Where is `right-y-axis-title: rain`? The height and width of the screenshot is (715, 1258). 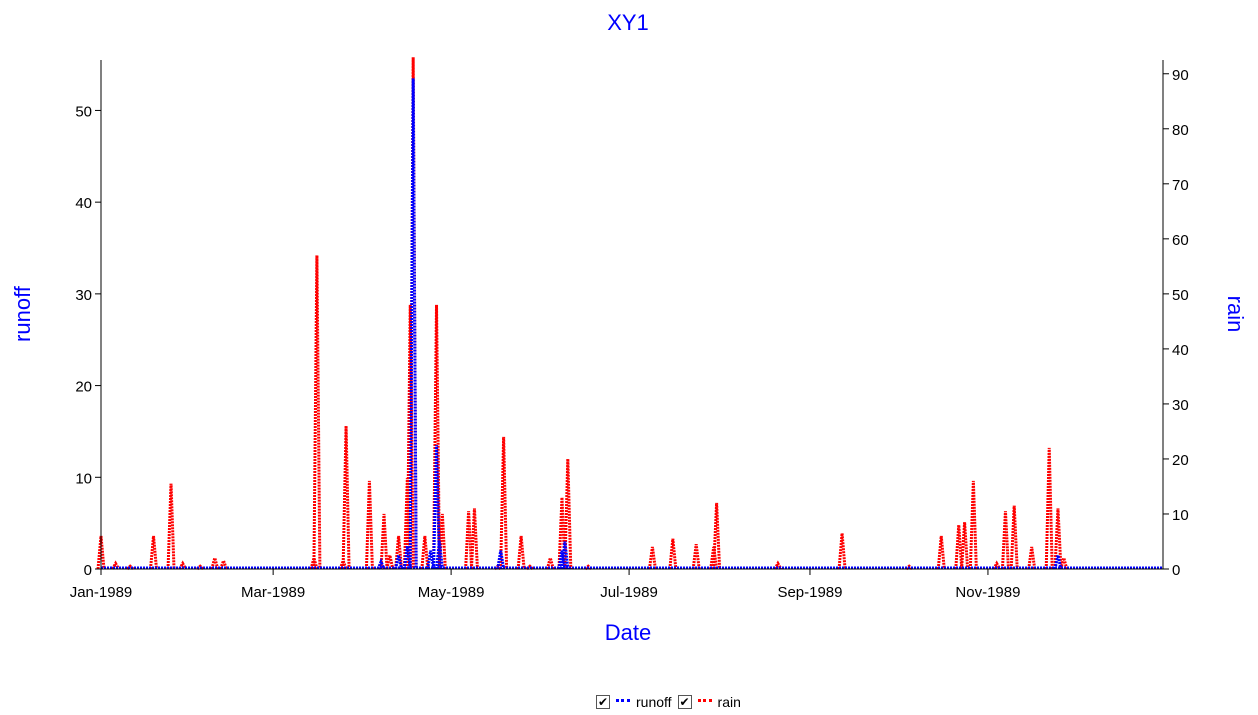 right-y-axis-title: rain is located at coordinates (1235, 314).